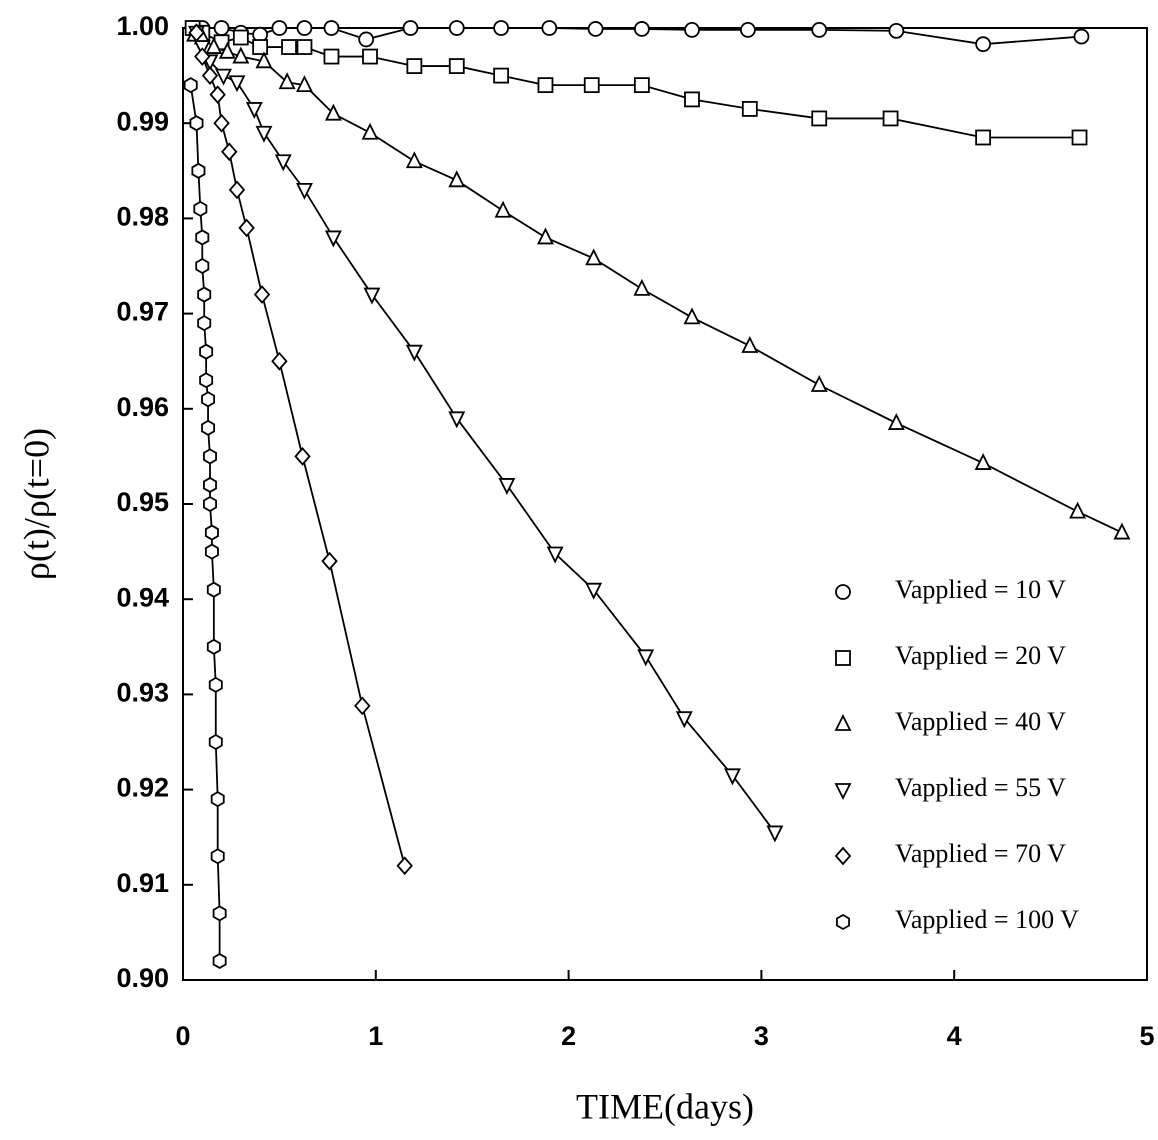 This screenshot has height=1140, width=1158. Describe the element at coordinates (980, 589) in the screenshot. I see `legend-label: Vapplied = 10 V` at that location.